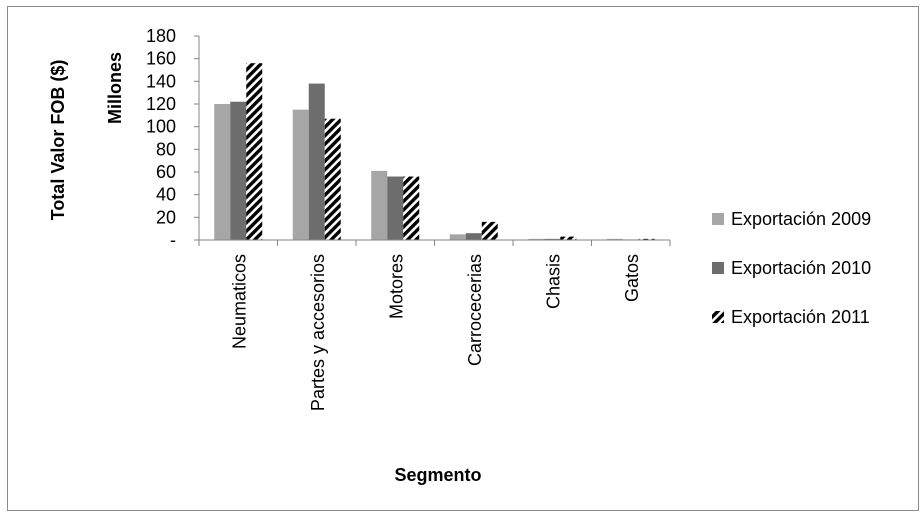 The image size is (924, 515). Describe the element at coordinates (161, 81) in the screenshot. I see `y-tick-label: 140` at that location.